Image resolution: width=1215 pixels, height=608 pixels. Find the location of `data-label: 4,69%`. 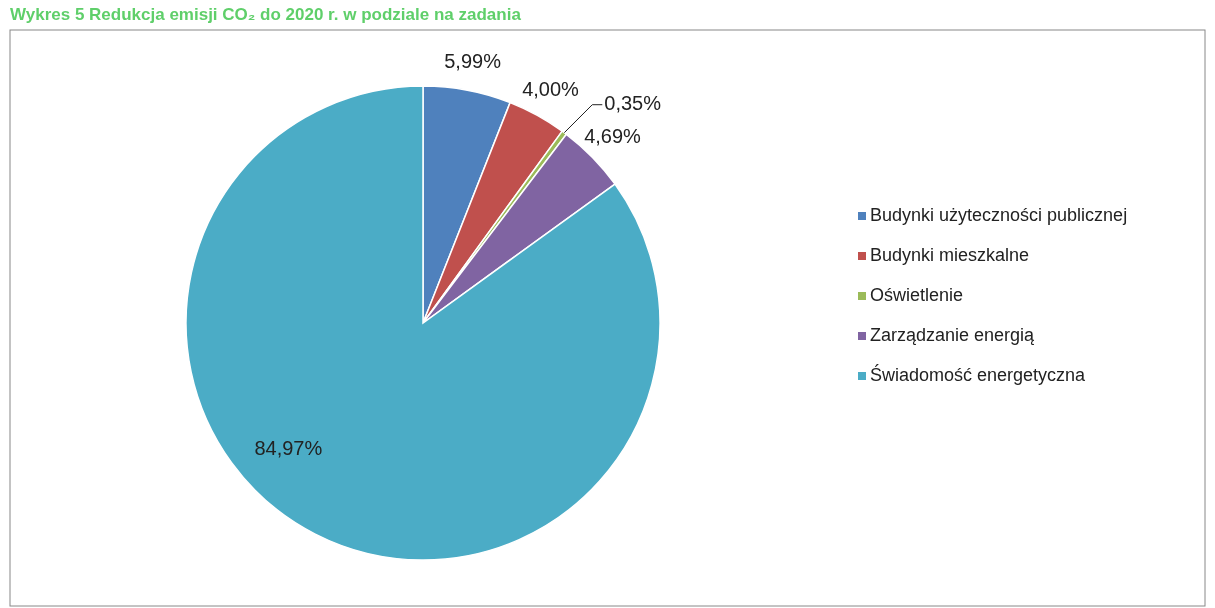

data-label: 4,69% is located at coordinates (613, 136).